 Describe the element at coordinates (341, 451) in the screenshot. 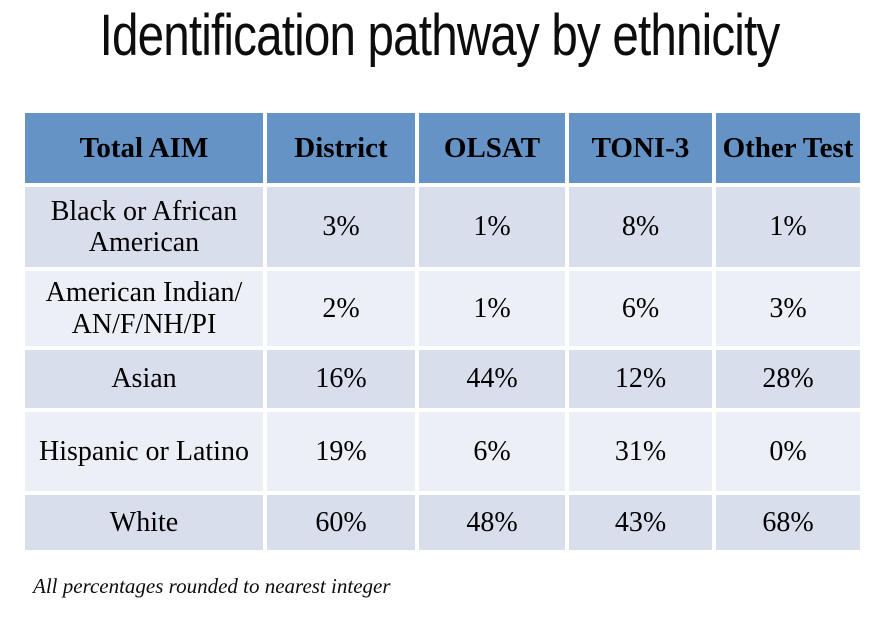

I see `value-cell-r3-district: 19%` at that location.